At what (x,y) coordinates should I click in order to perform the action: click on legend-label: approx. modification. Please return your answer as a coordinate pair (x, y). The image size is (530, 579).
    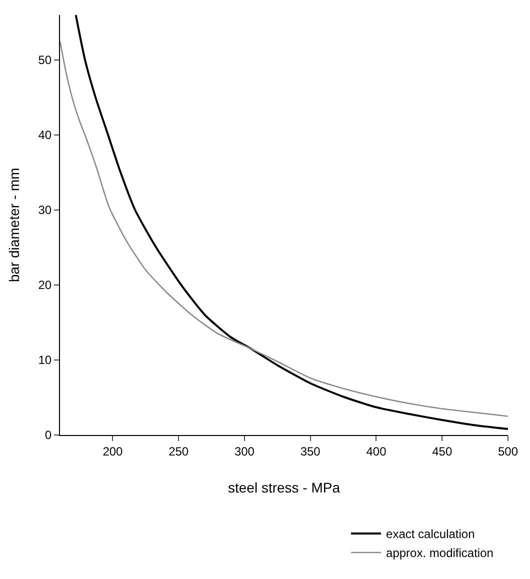
    Looking at the image, I should click on (440, 553).